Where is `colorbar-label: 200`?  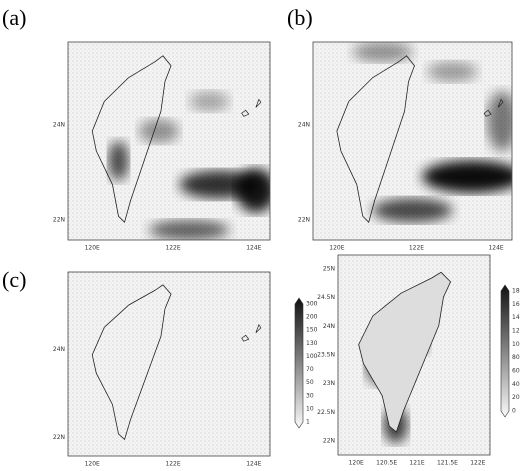
colorbar-label: 200 is located at coordinates (312, 317).